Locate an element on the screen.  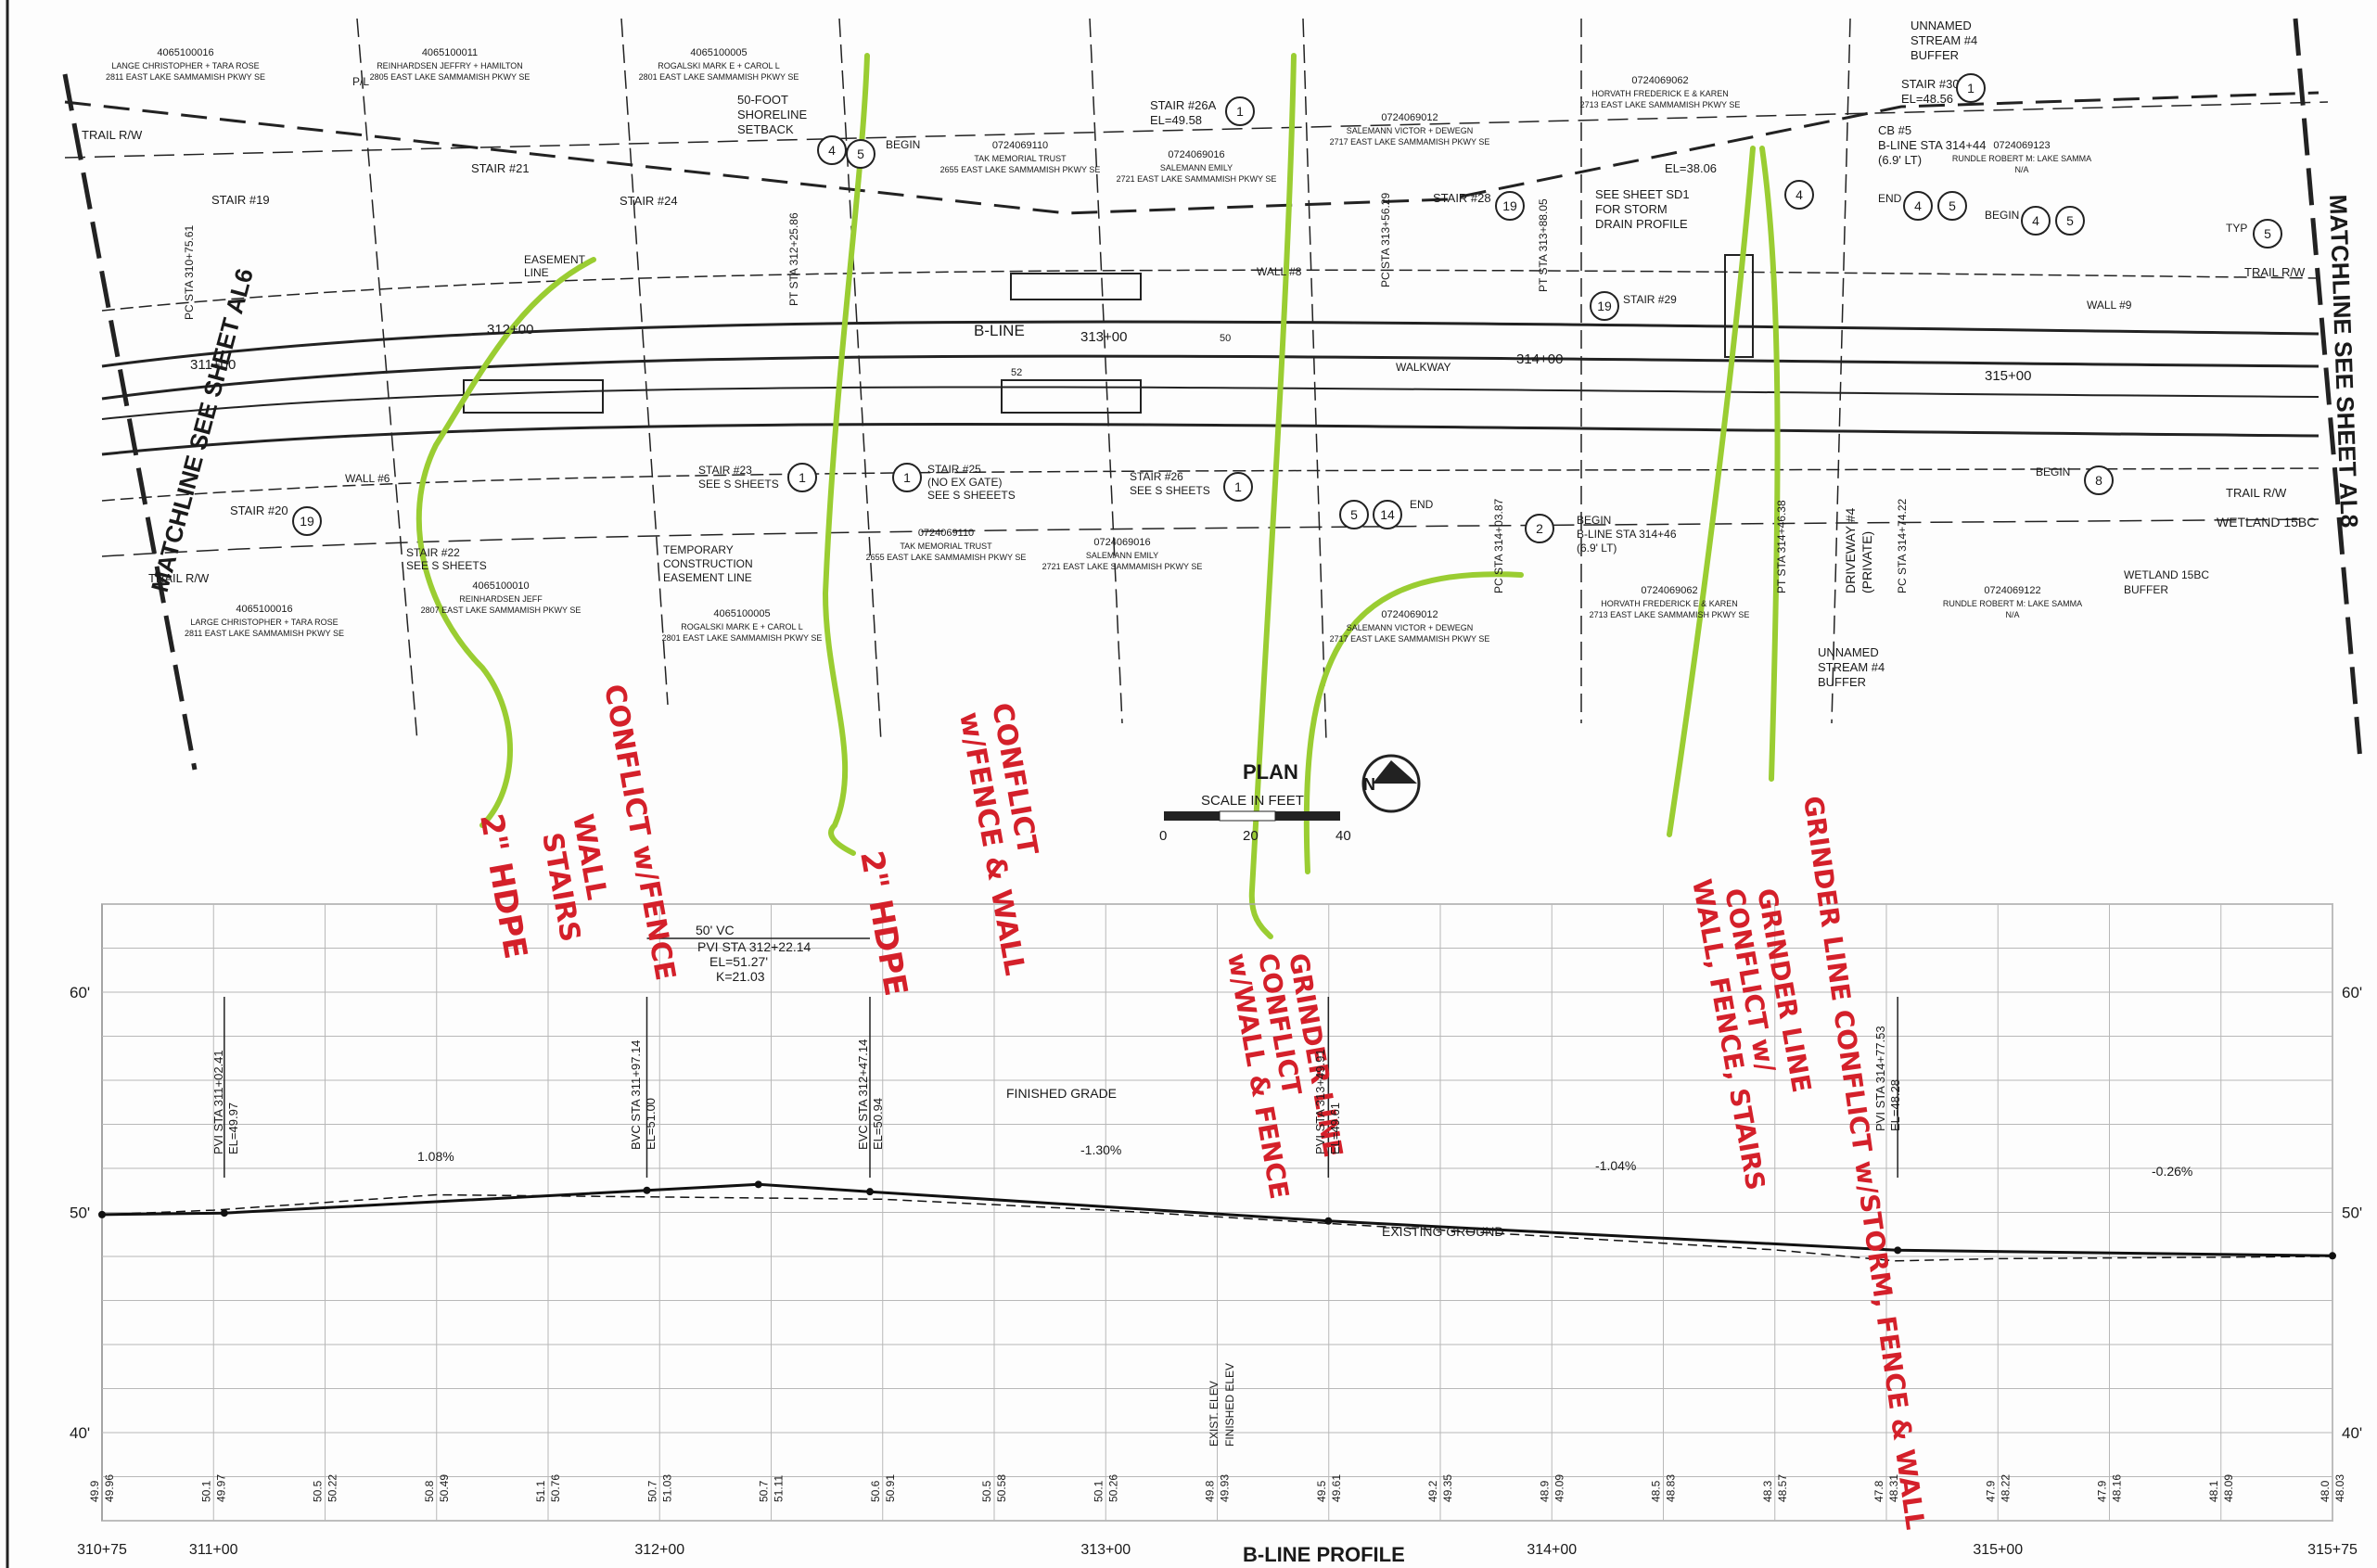
finished-elev: 48.16 is located at coordinates (2117, 1488).